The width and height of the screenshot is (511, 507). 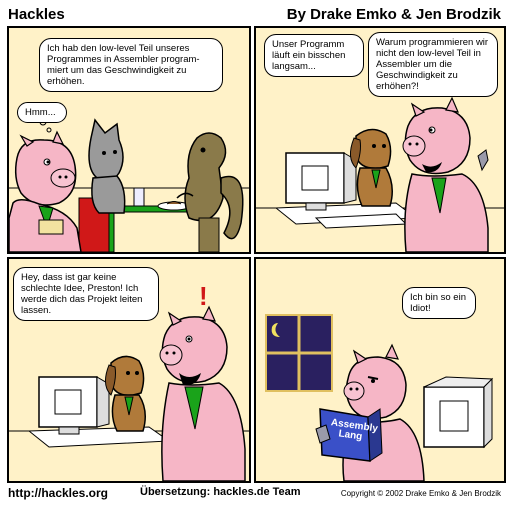 I want to click on comic-title: Hackles, so click(x=36, y=14).